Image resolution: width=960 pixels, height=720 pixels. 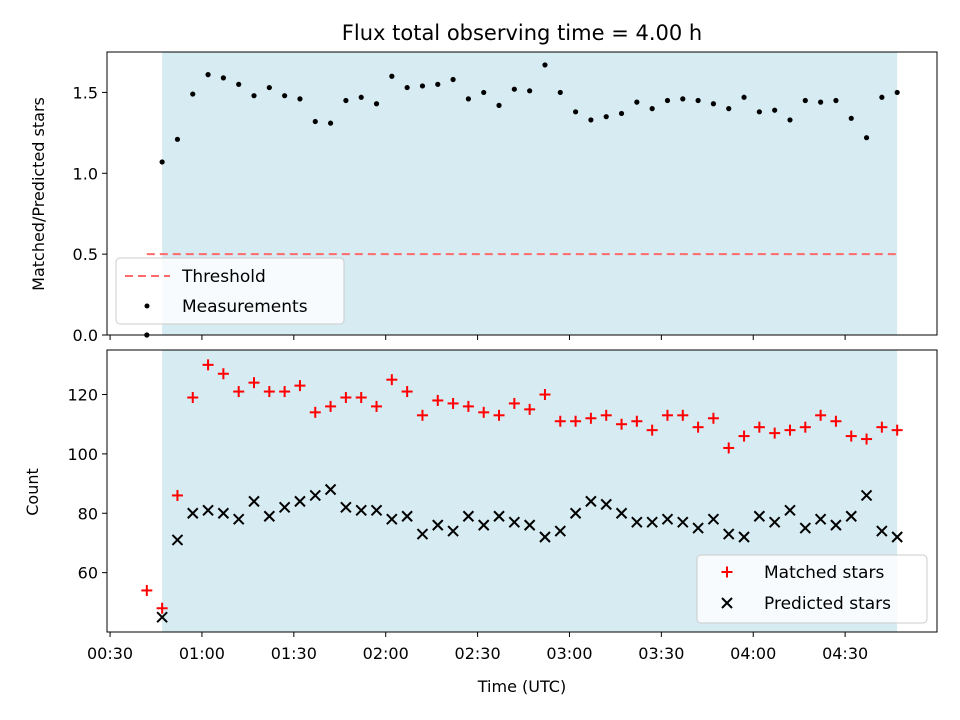 I want to click on bottom-y-ticks: 60 80 100 120, so click(x=87, y=484).